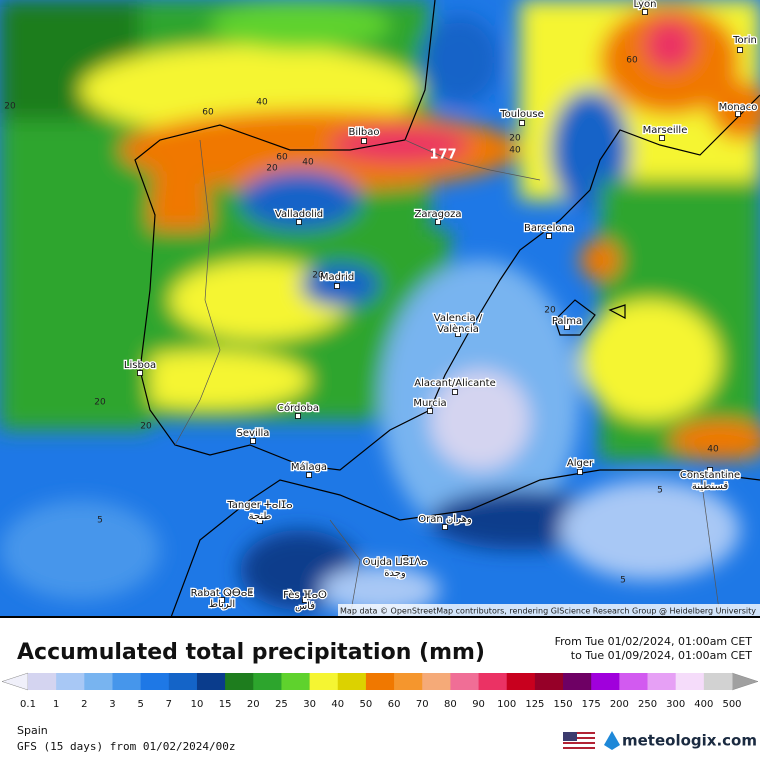 This screenshot has width=760, height=764. I want to click on city-name: València, so click(458, 329).